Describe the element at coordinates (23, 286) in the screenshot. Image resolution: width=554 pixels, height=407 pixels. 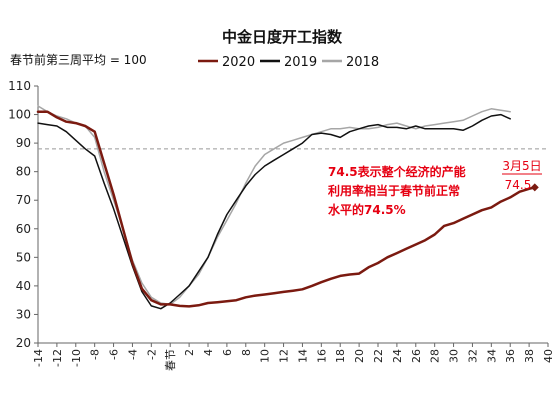
I see `y-tick-label: 40` at that location.